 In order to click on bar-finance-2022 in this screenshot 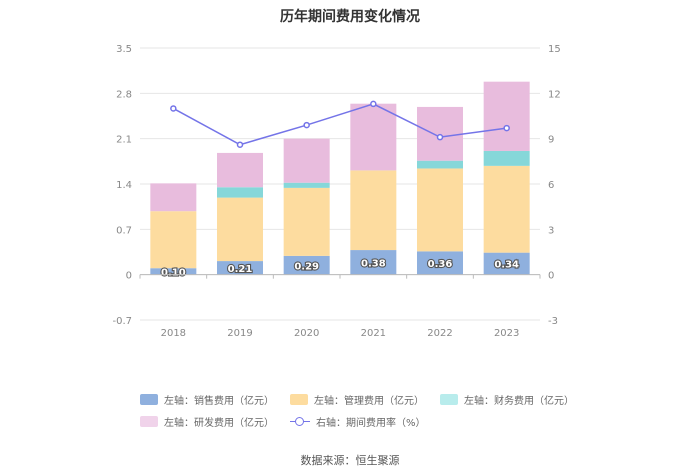, I will do `click(440, 164)`.